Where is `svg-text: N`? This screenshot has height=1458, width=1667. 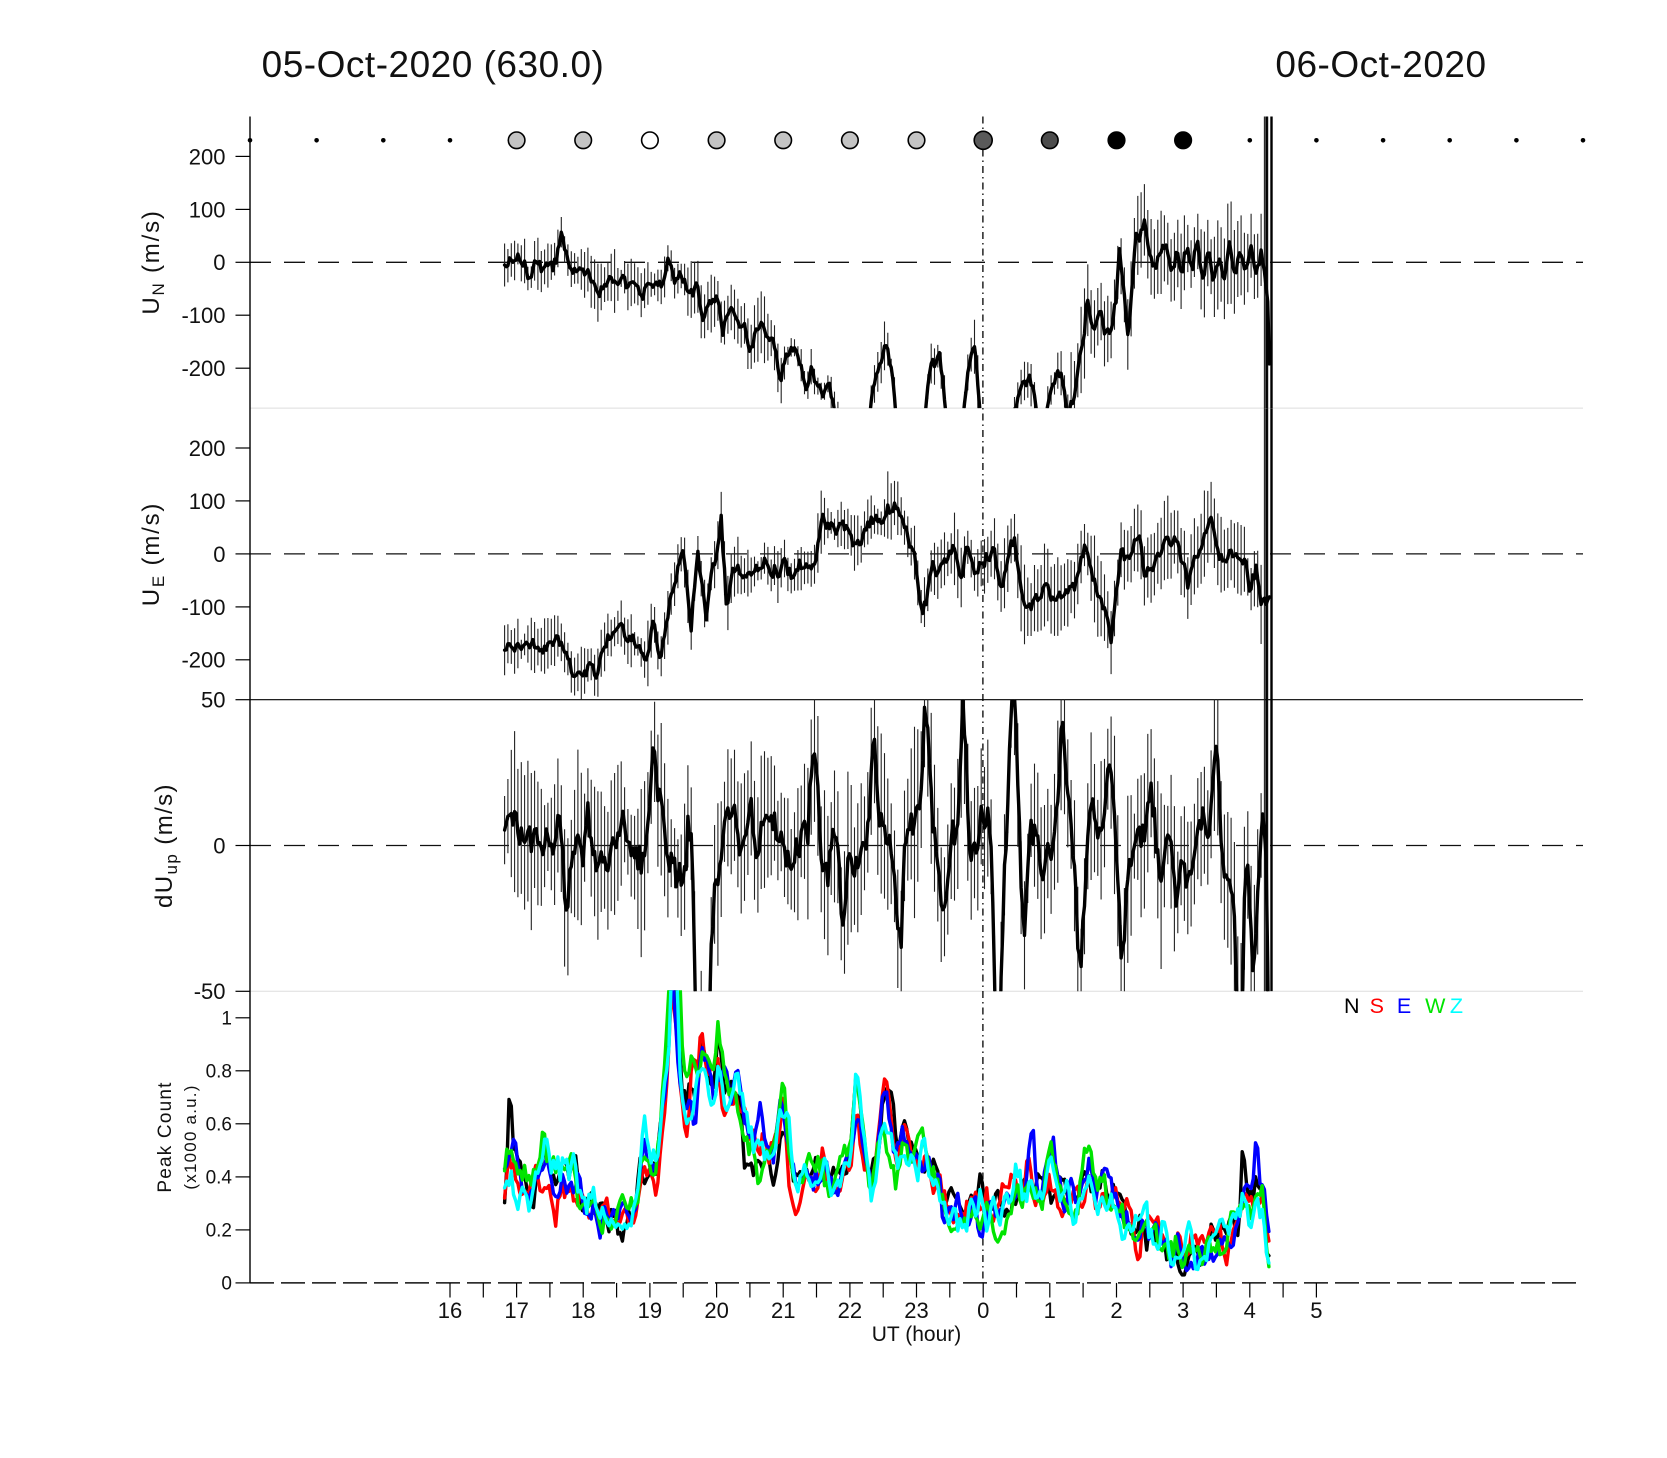
svg-text: N is located at coordinates (1352, 1006).